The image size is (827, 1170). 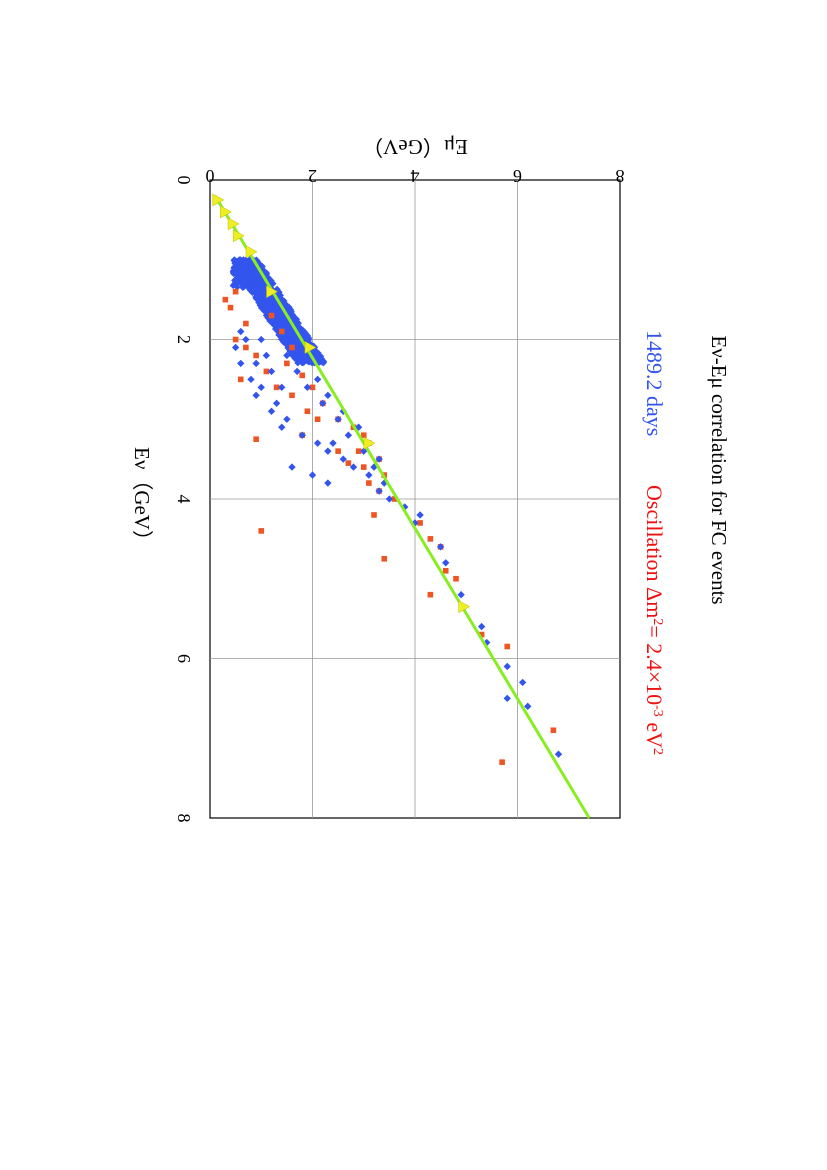 What do you see at coordinates (184, 499) in the screenshot?
I see `x-tick-label: 4` at bounding box center [184, 499].